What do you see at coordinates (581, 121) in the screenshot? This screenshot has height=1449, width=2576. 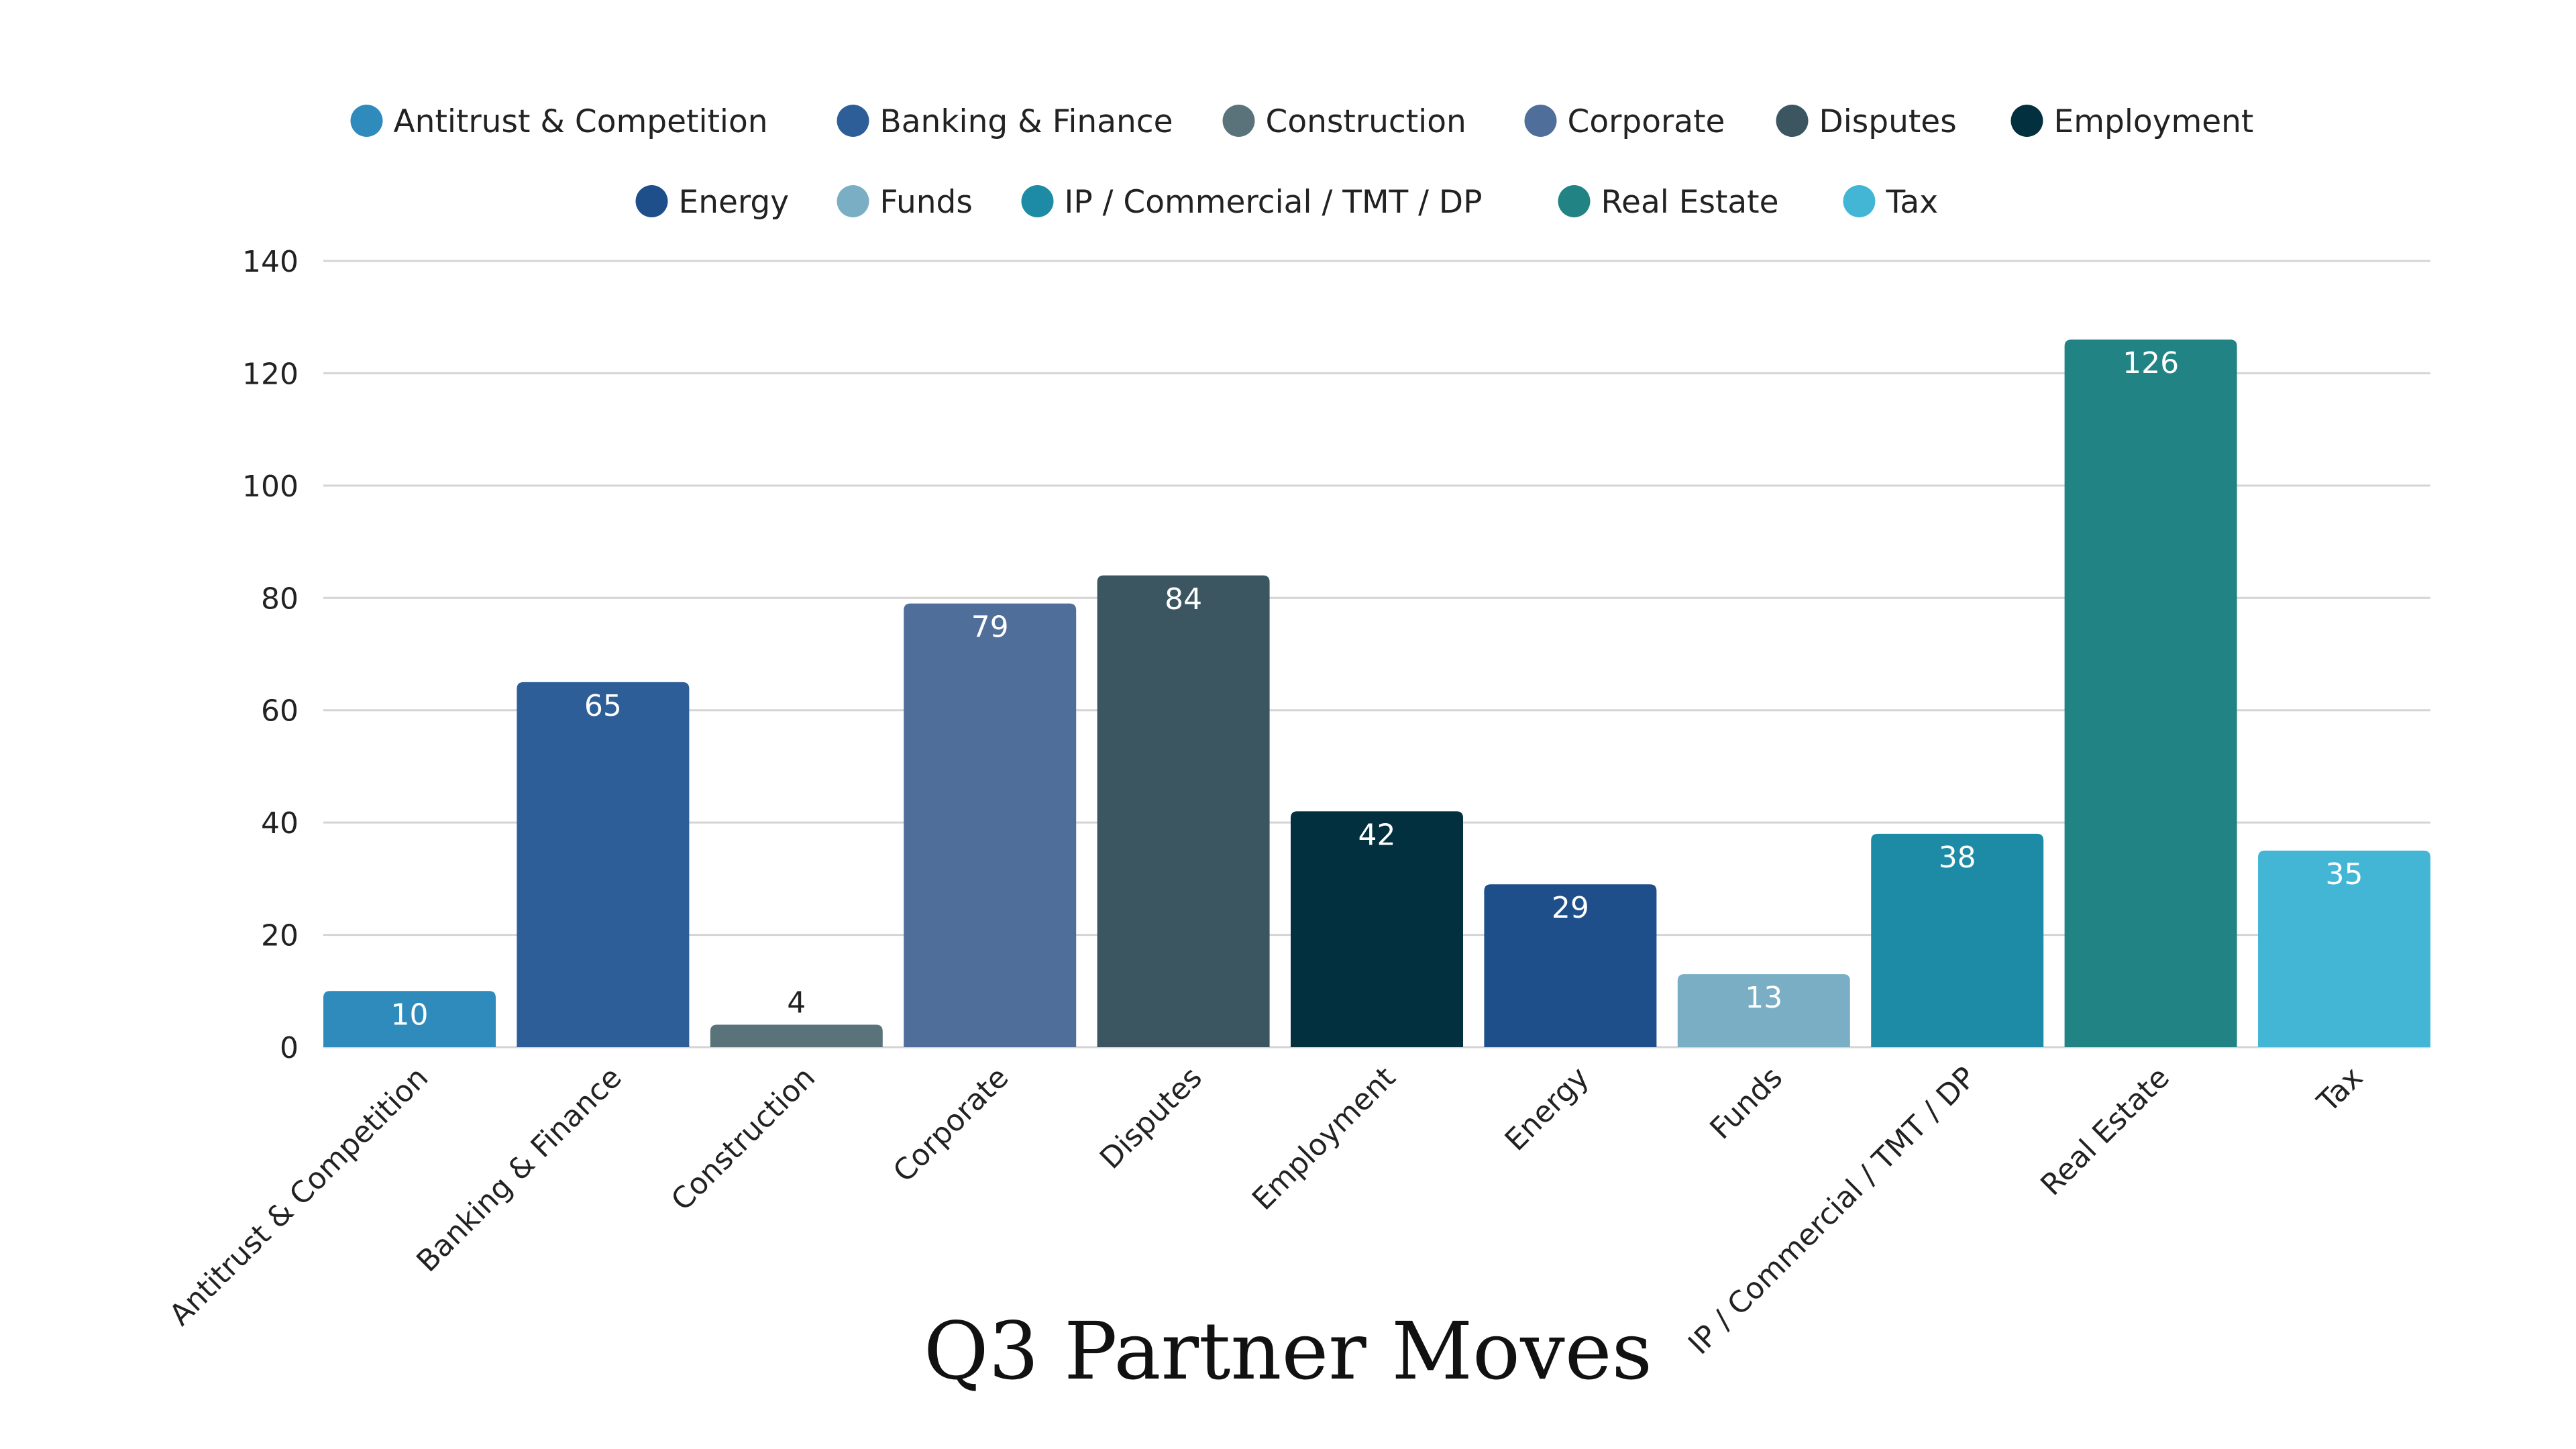 I see `legend-label: Antitrust & Competition` at bounding box center [581, 121].